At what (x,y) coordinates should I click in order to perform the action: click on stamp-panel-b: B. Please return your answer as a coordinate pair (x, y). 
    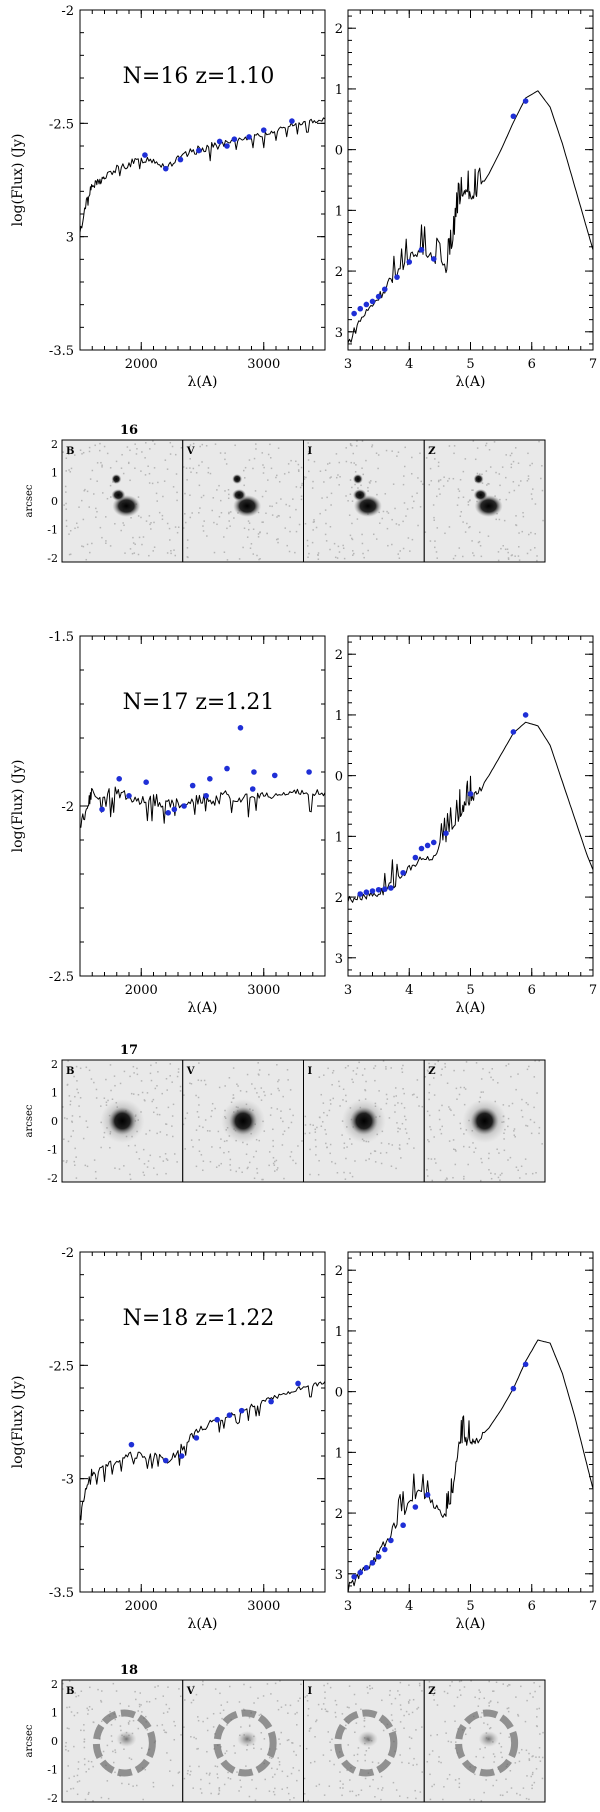
    Looking at the image, I should click on (122, 1741).